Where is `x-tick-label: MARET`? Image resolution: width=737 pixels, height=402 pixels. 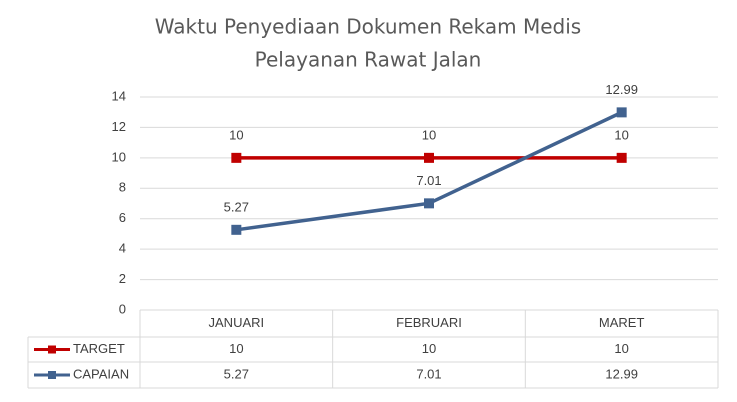
x-tick-label: MARET is located at coordinates (622, 322).